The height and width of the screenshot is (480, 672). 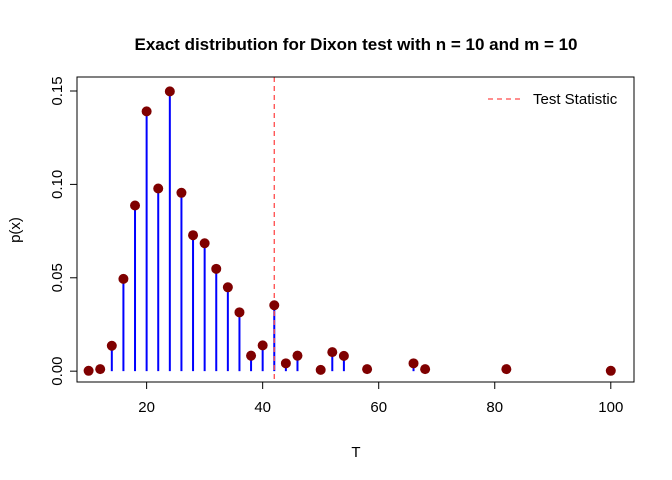 What do you see at coordinates (494, 407) in the screenshot?
I see `x-tick-label-80: 80` at bounding box center [494, 407].